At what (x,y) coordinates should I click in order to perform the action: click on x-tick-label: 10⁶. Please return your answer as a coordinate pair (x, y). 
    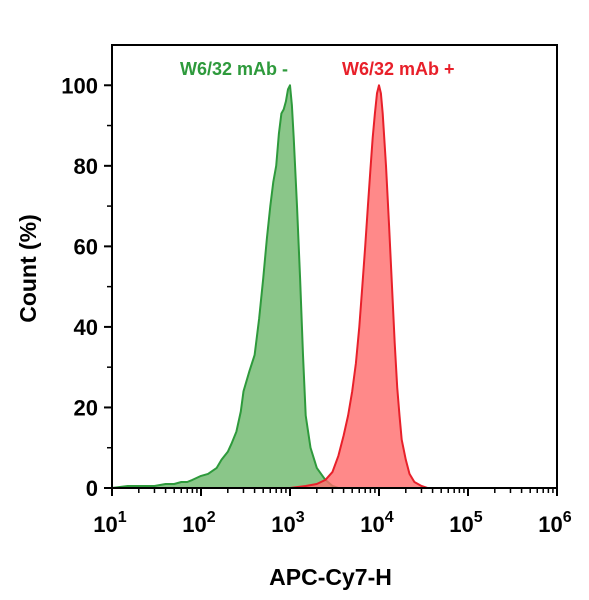
    Looking at the image, I should click on (554, 523).